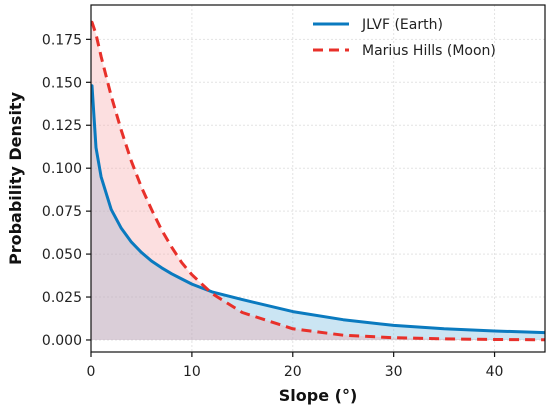 The width and height of the screenshot is (550, 409). I want to click on y-tick-label: 0.100, so click(62, 169).